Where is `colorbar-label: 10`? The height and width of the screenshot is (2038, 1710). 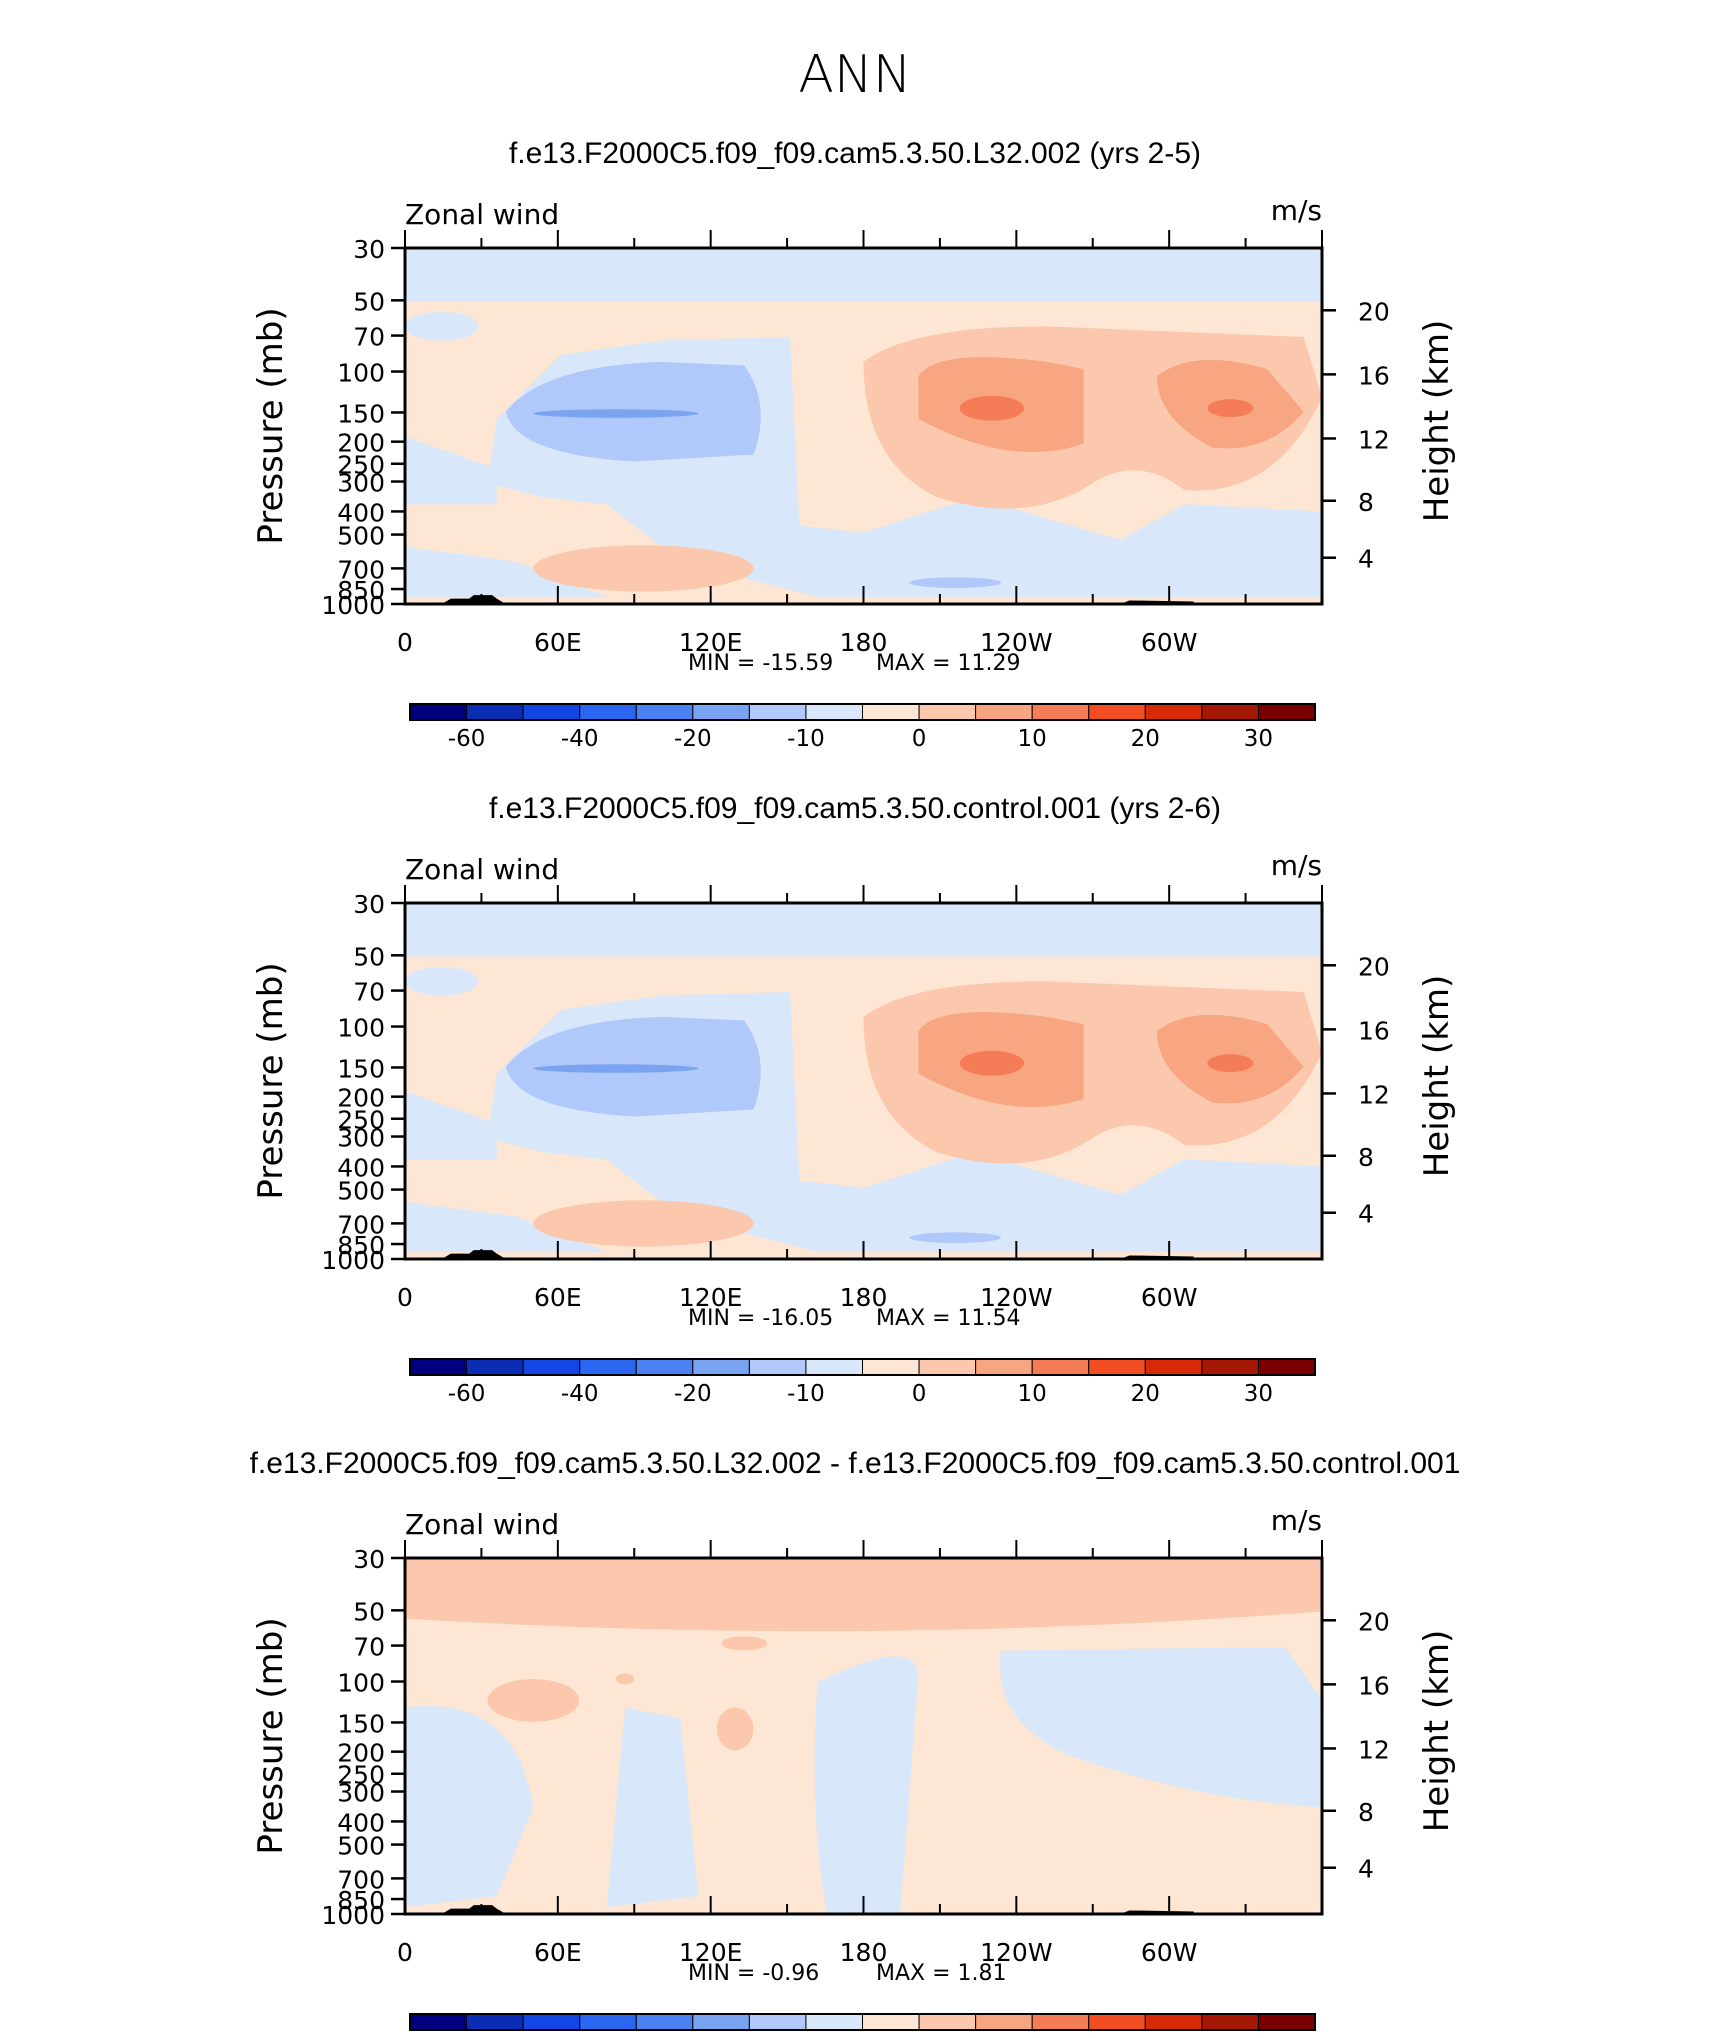
colorbar-label: 10 is located at coordinates (1032, 739).